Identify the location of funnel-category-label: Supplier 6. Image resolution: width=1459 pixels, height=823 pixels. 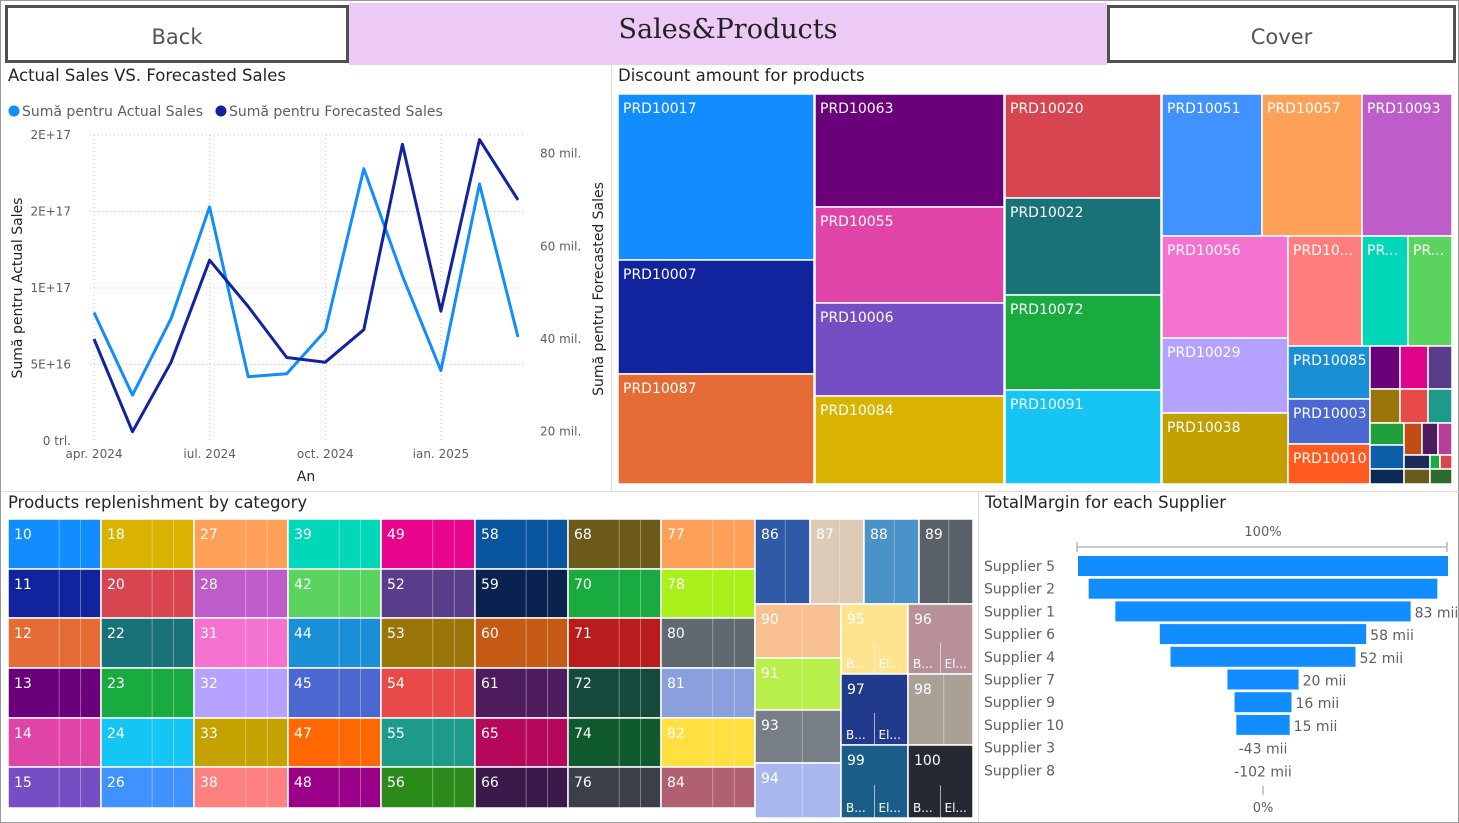
(1019, 635).